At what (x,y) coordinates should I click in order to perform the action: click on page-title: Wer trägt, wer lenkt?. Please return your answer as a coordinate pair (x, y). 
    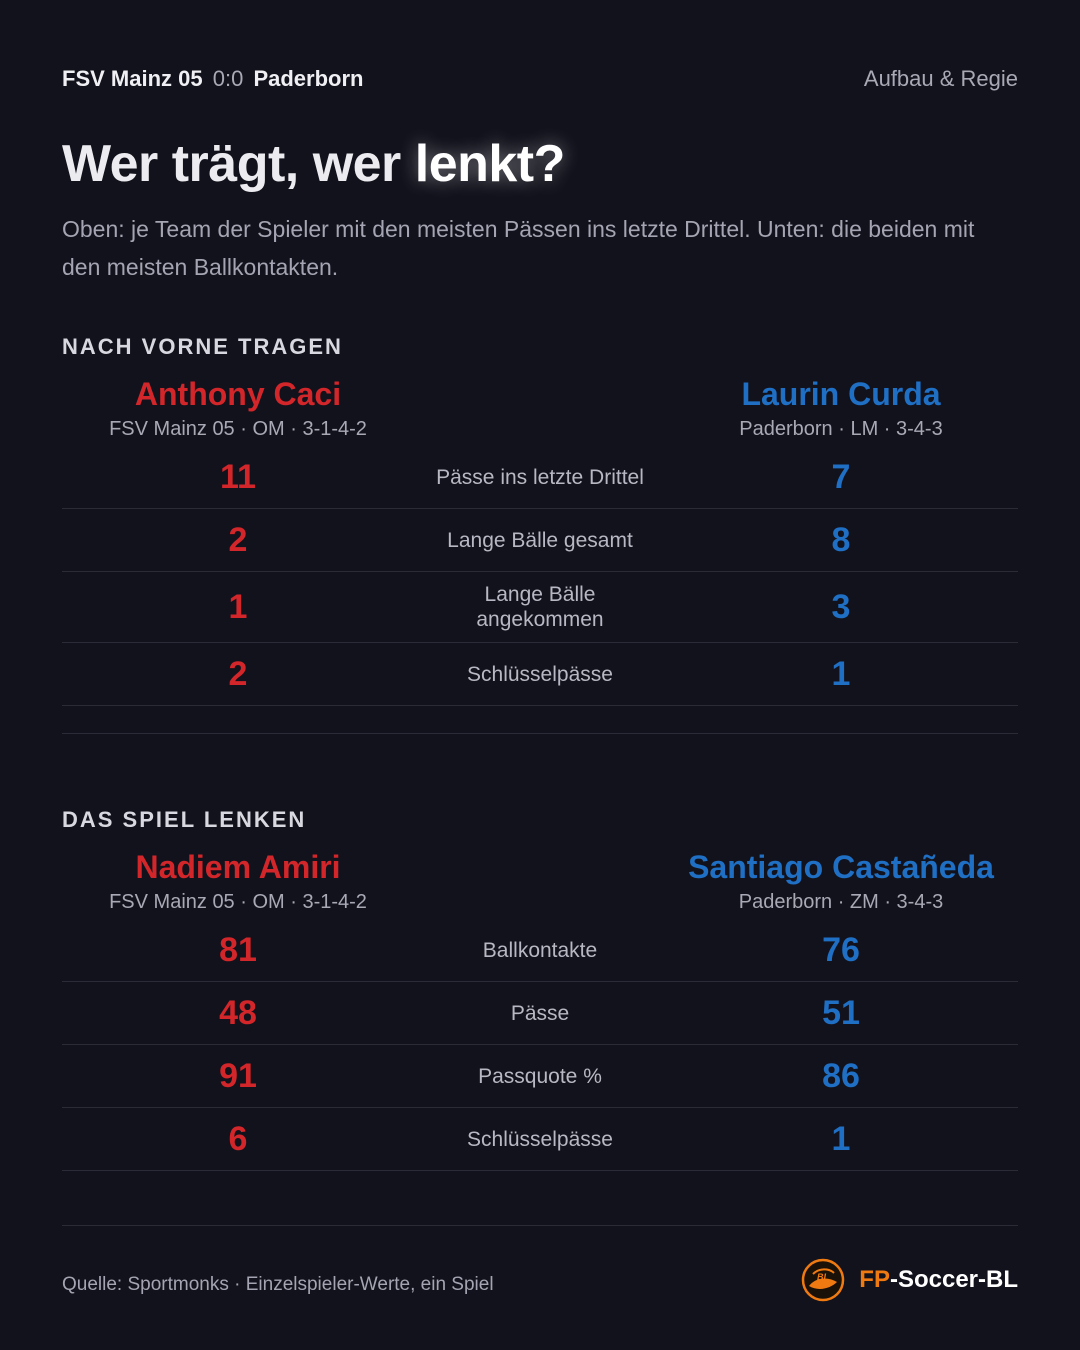
    Looking at the image, I should click on (313, 164).